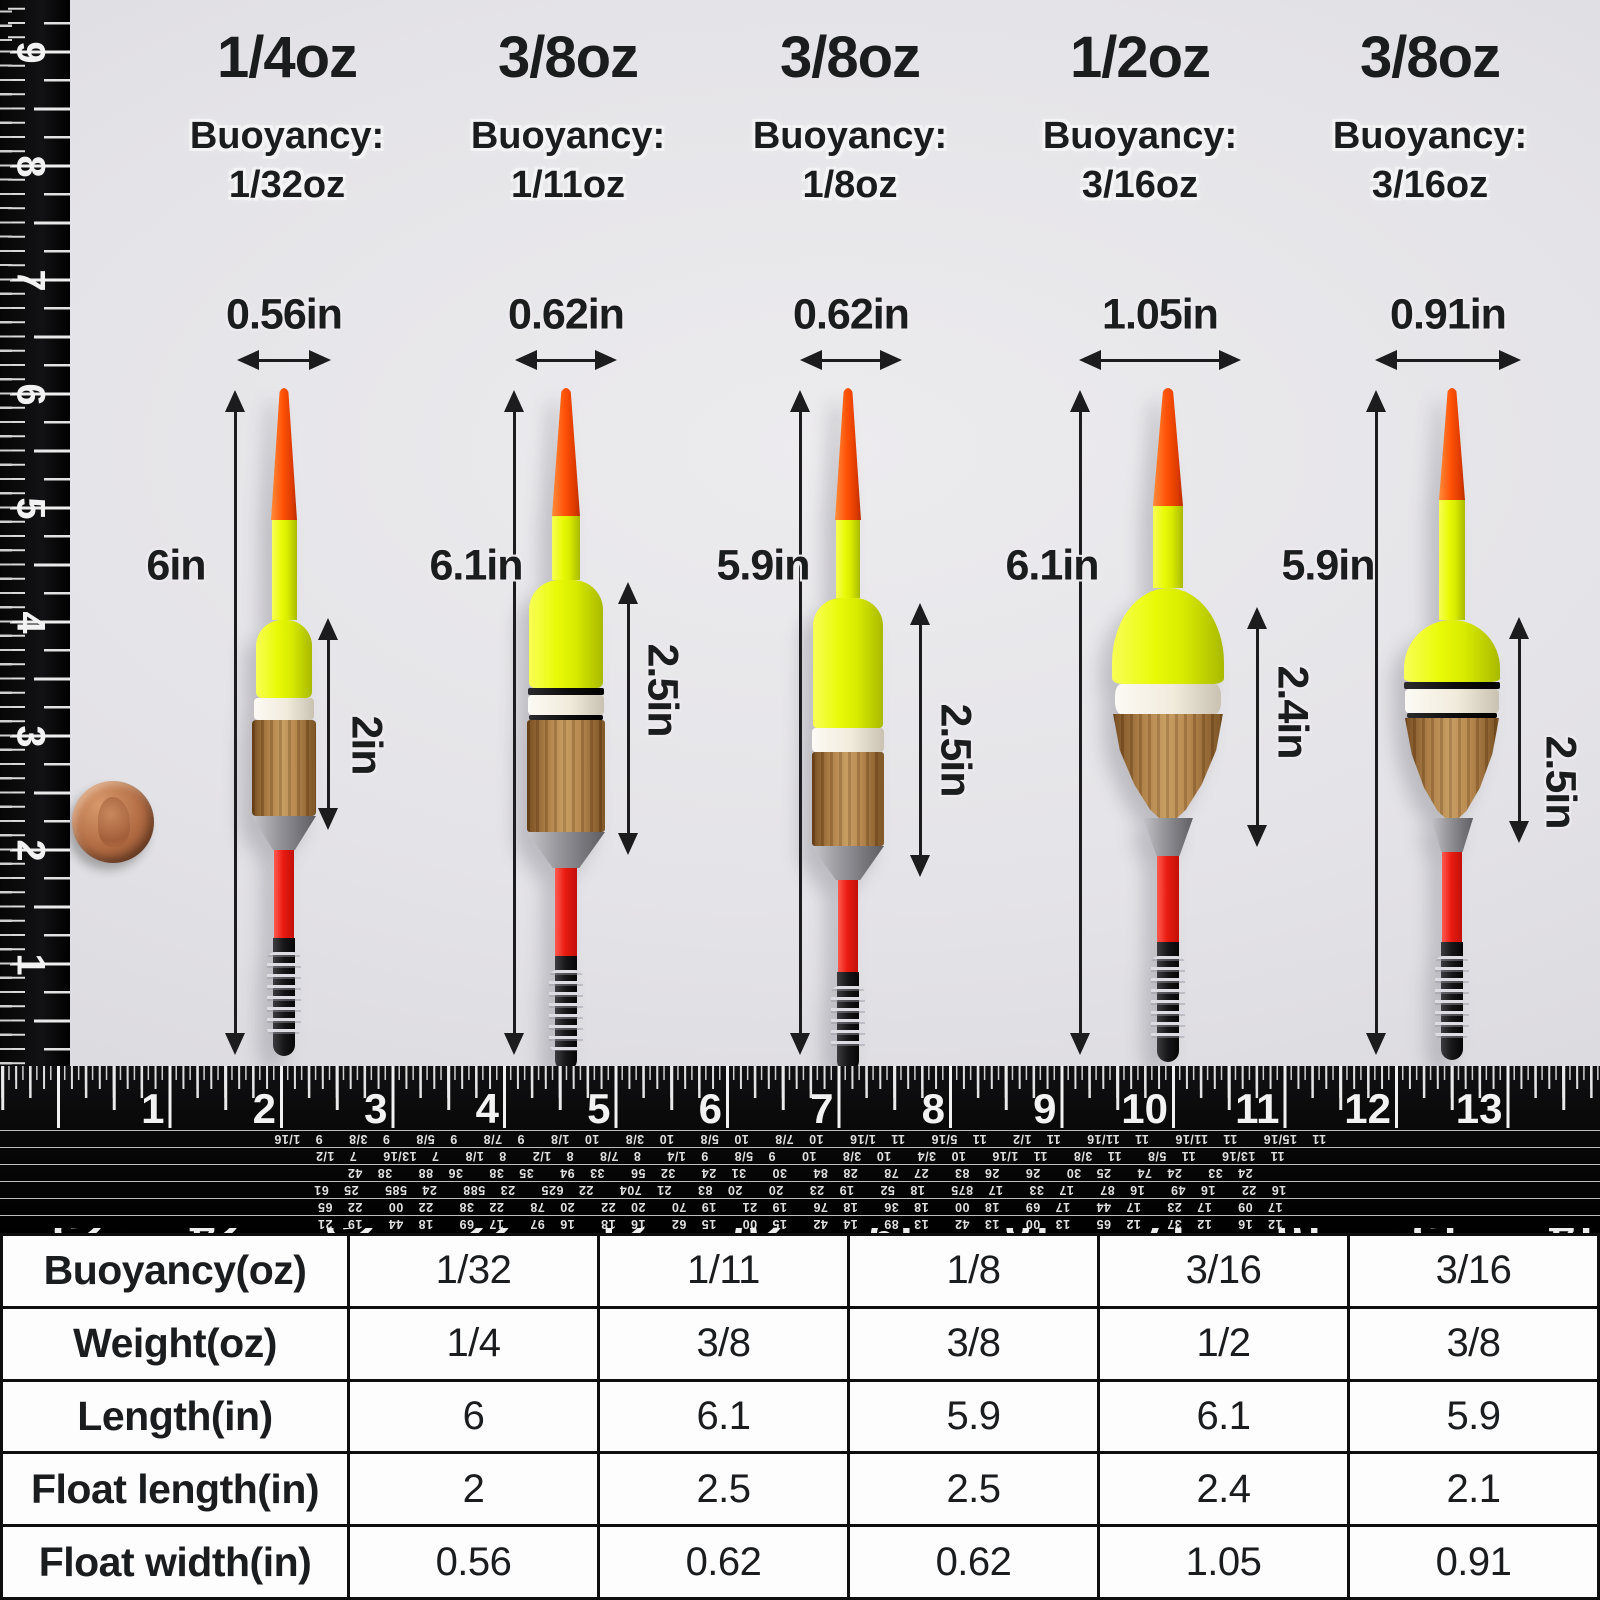 Image resolution: width=1600 pixels, height=1600 pixels. Describe the element at coordinates (723, 1489) in the screenshot. I see `table-value: 2.5` at that location.